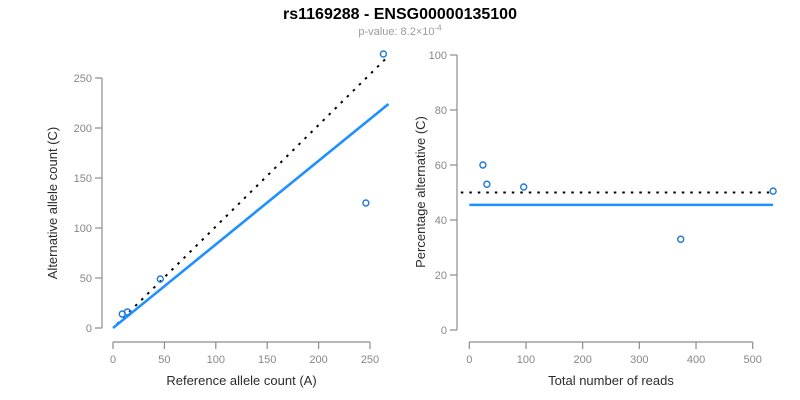  I want to click on chart-title: rs1169288 - ENSG00000135100, so click(400, 14).